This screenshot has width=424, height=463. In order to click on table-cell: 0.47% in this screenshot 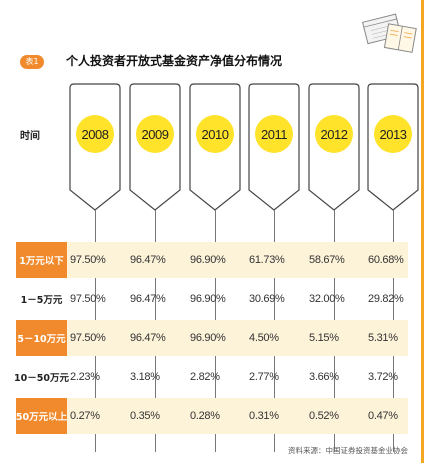, I will do `click(383, 416)`.